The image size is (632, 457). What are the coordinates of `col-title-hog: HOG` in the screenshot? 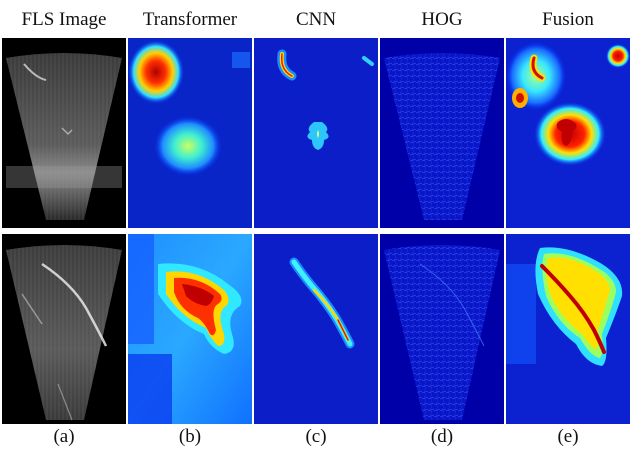 It's located at (442, 19).